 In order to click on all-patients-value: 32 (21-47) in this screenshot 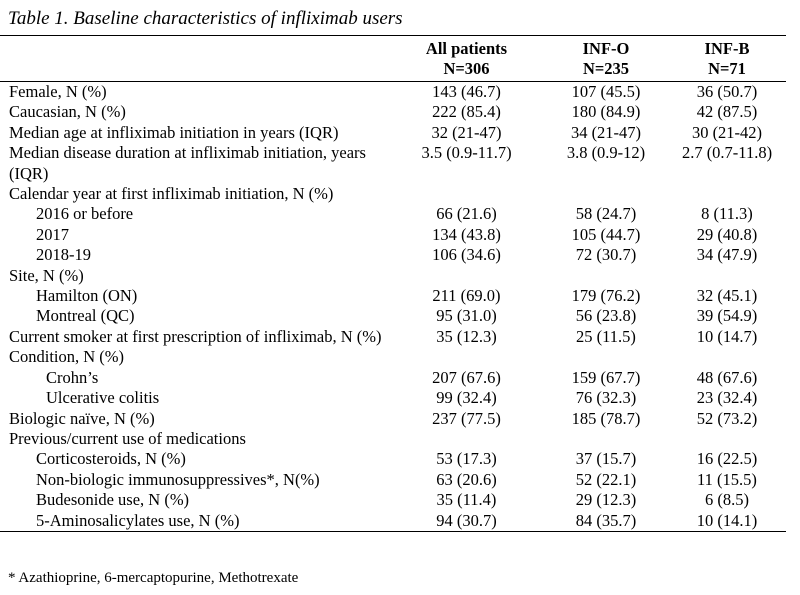, I will do `click(466, 132)`.